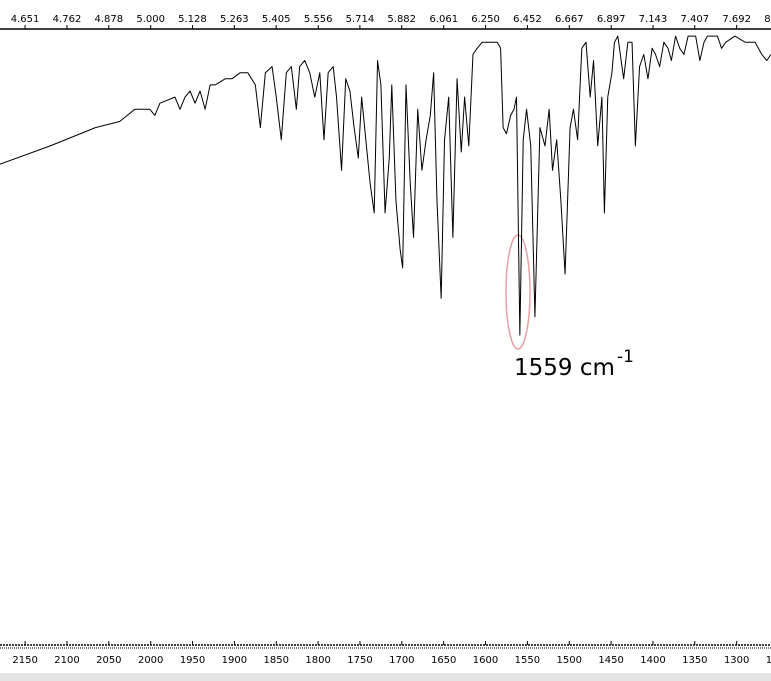 This screenshot has width=771, height=681. Describe the element at coordinates (234, 660) in the screenshot. I see `x-tick-label: 1900` at that location.